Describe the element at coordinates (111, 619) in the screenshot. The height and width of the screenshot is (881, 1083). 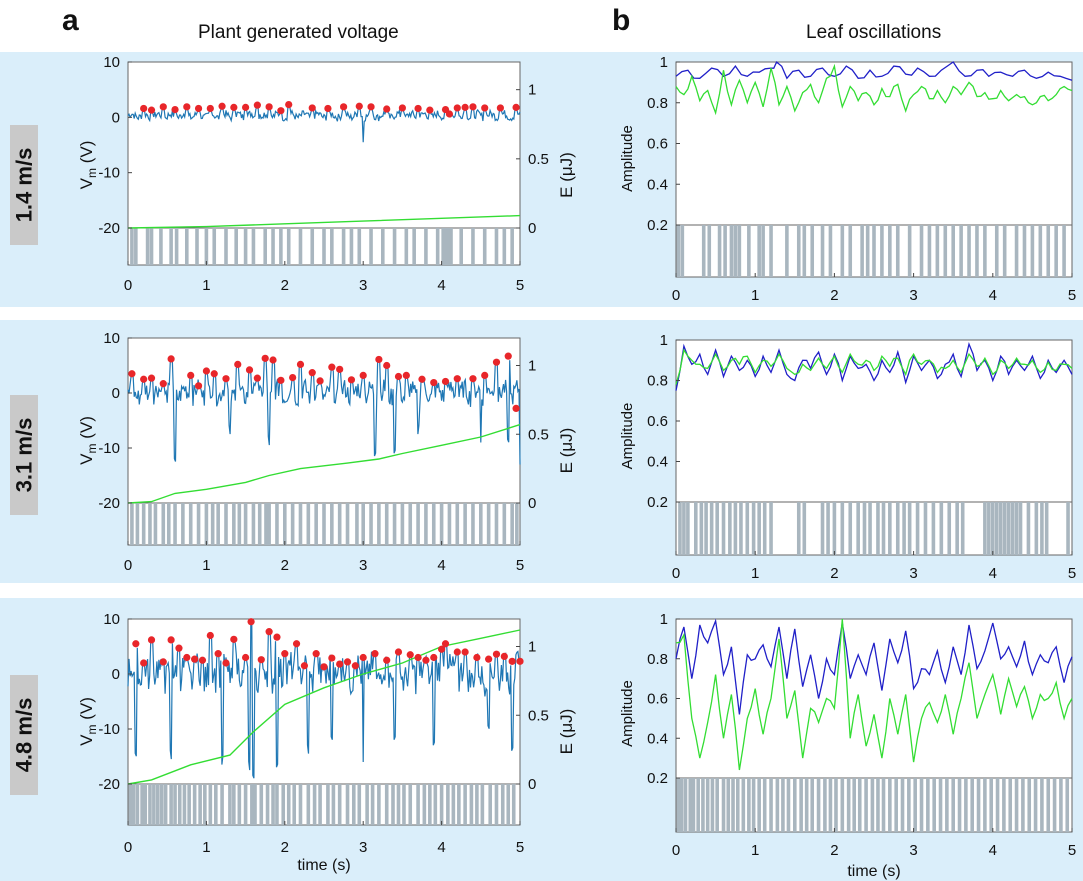
I see `y-tick-label-left: 10` at that location.